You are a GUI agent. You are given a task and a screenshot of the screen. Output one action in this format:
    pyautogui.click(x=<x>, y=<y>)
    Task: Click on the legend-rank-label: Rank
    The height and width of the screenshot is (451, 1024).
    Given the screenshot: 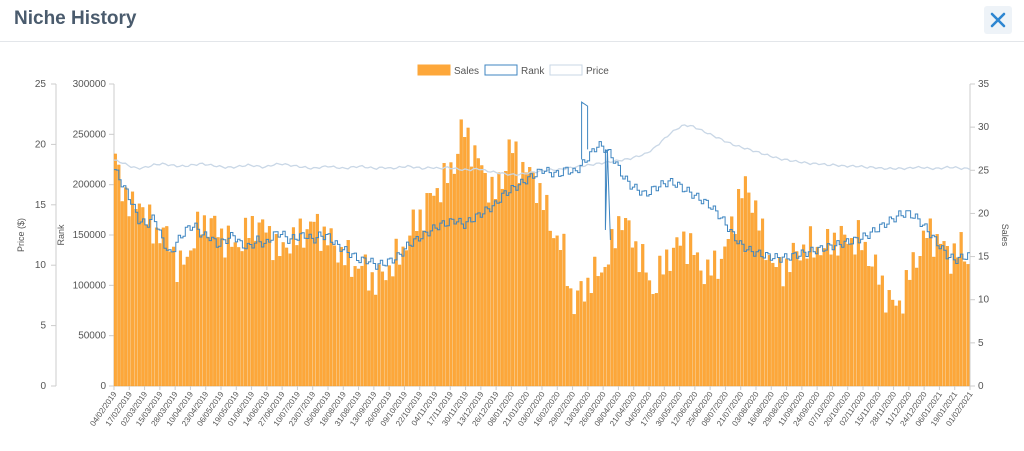 What is the action you would take?
    pyautogui.click(x=533, y=71)
    